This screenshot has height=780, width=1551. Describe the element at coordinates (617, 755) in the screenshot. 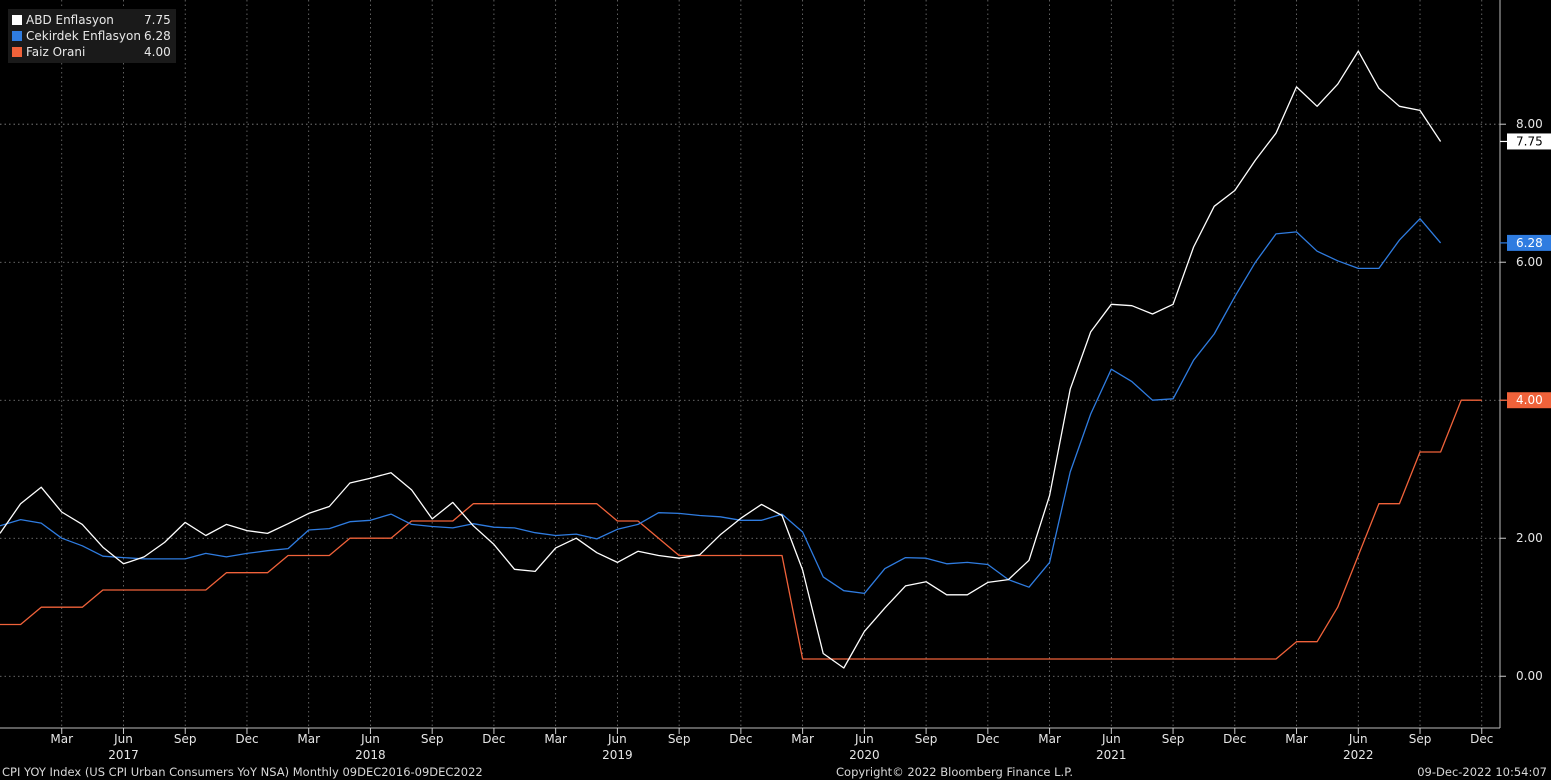

I see `x-year-label: 2019` at that location.